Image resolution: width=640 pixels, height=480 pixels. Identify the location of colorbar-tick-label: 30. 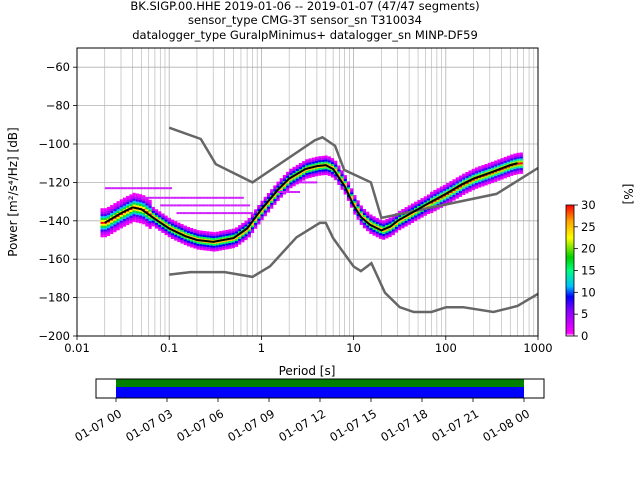
(588, 205).